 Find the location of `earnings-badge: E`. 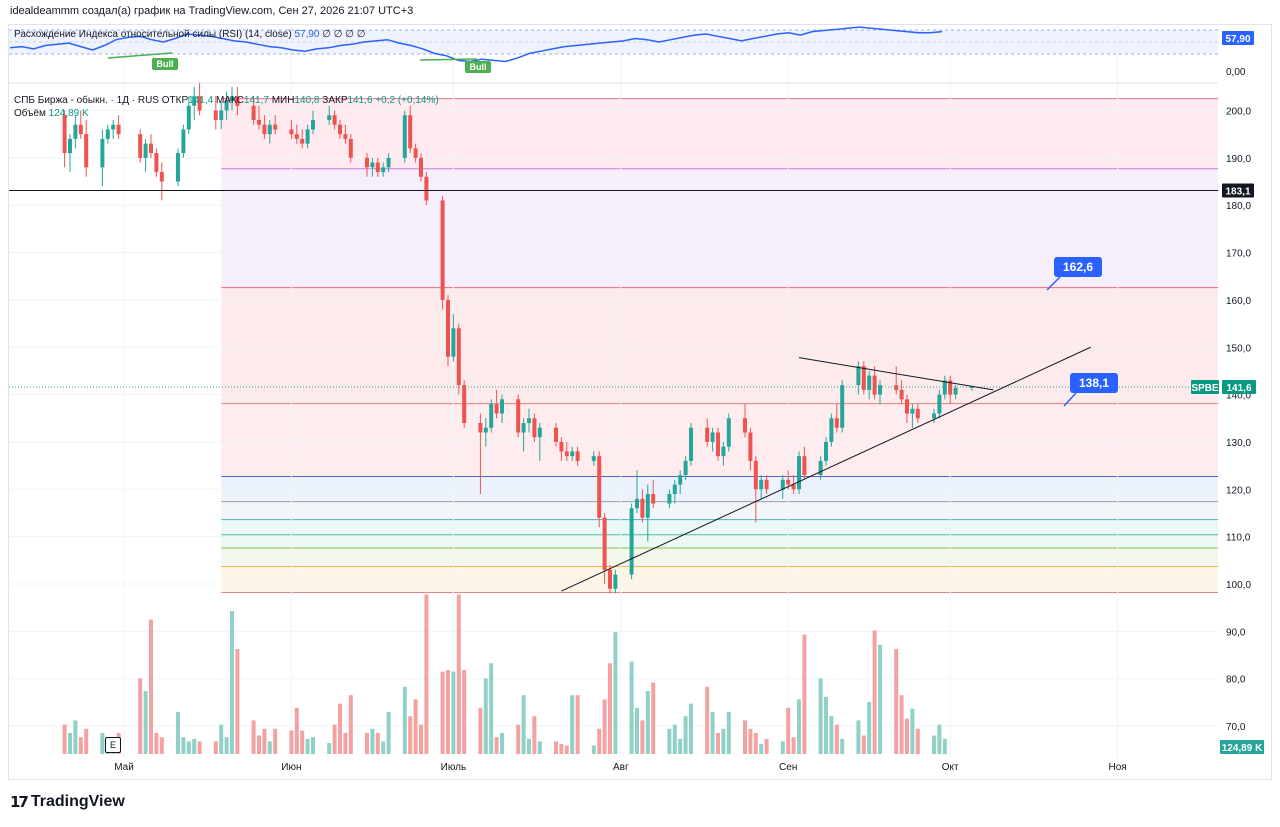

earnings-badge: E is located at coordinates (113, 745).